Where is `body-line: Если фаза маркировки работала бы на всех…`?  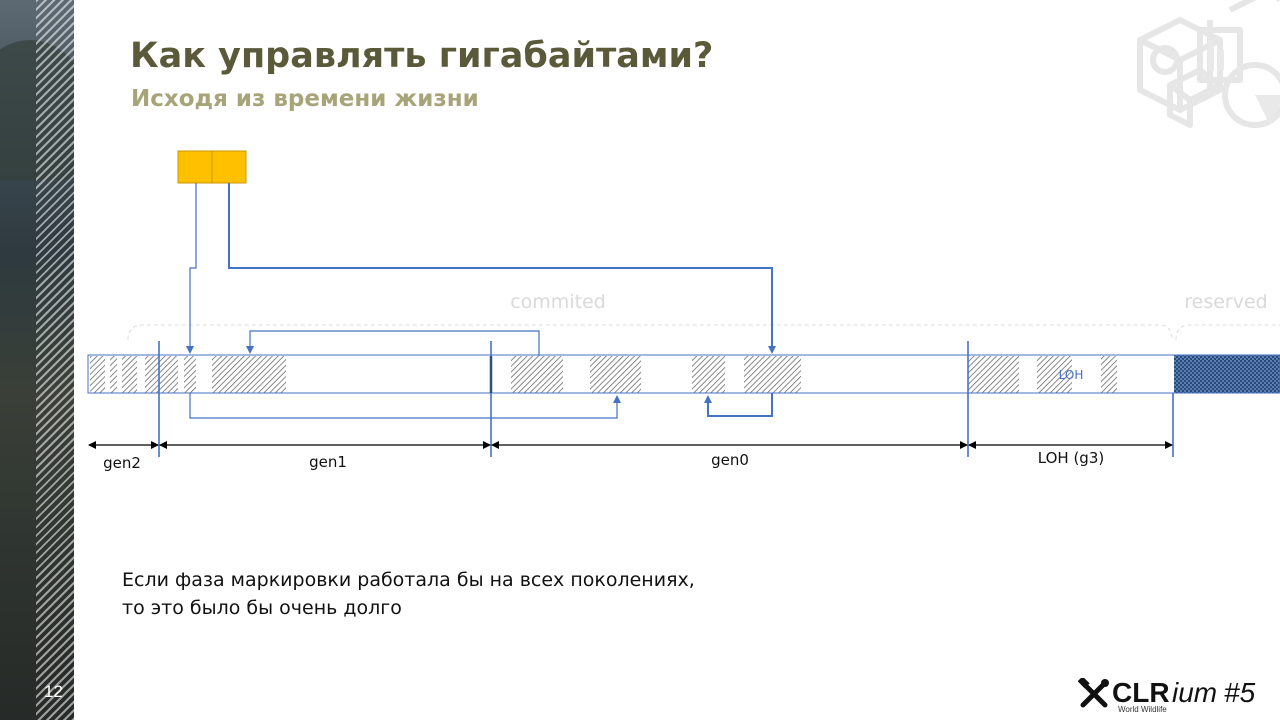
body-line: Если фаза маркировки работала бы на всех… is located at coordinates (408, 580).